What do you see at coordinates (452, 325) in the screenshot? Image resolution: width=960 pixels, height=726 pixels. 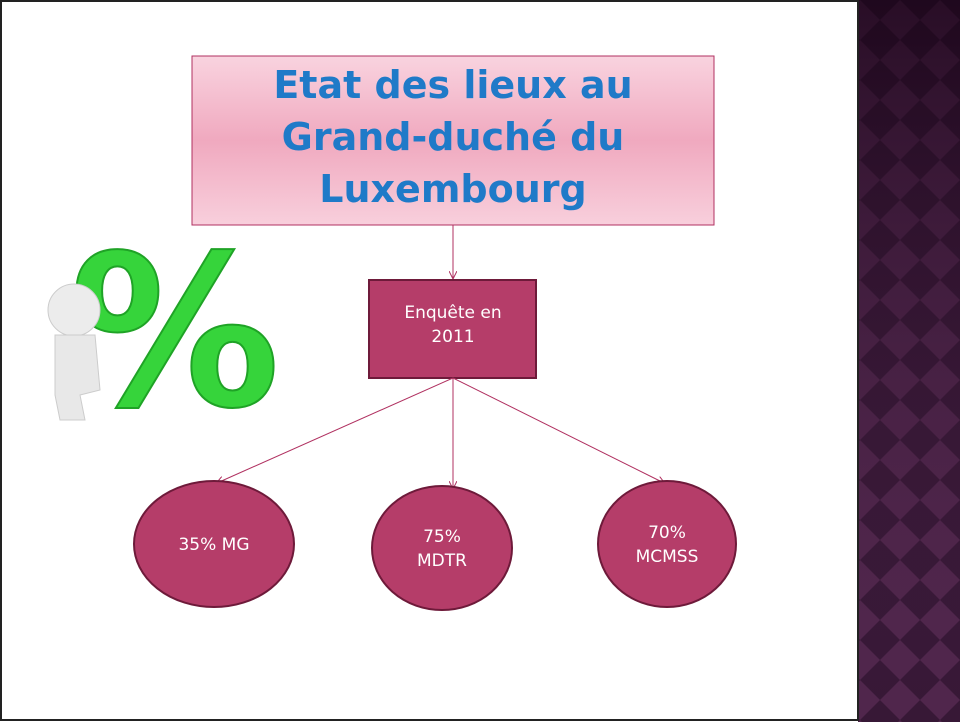 I see `center-label: Enquête en 2011` at bounding box center [452, 325].